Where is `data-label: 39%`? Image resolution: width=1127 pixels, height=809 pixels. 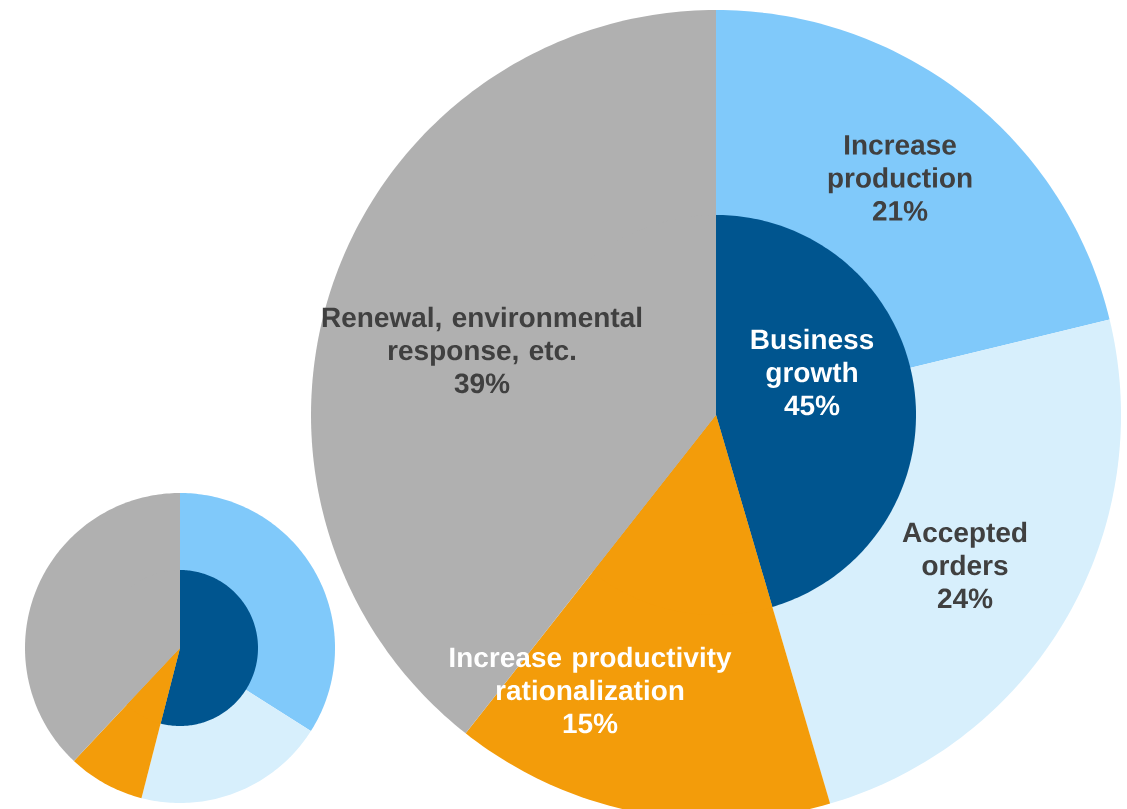 data-label: 39% is located at coordinates (482, 383).